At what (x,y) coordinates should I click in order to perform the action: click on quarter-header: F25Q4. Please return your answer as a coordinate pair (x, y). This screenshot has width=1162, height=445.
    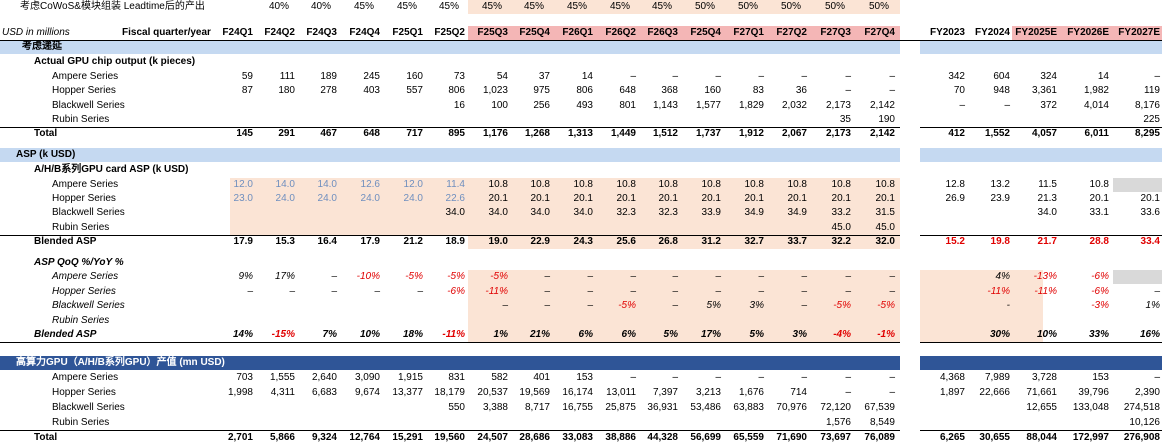
    Looking at the image, I should click on (534, 32).